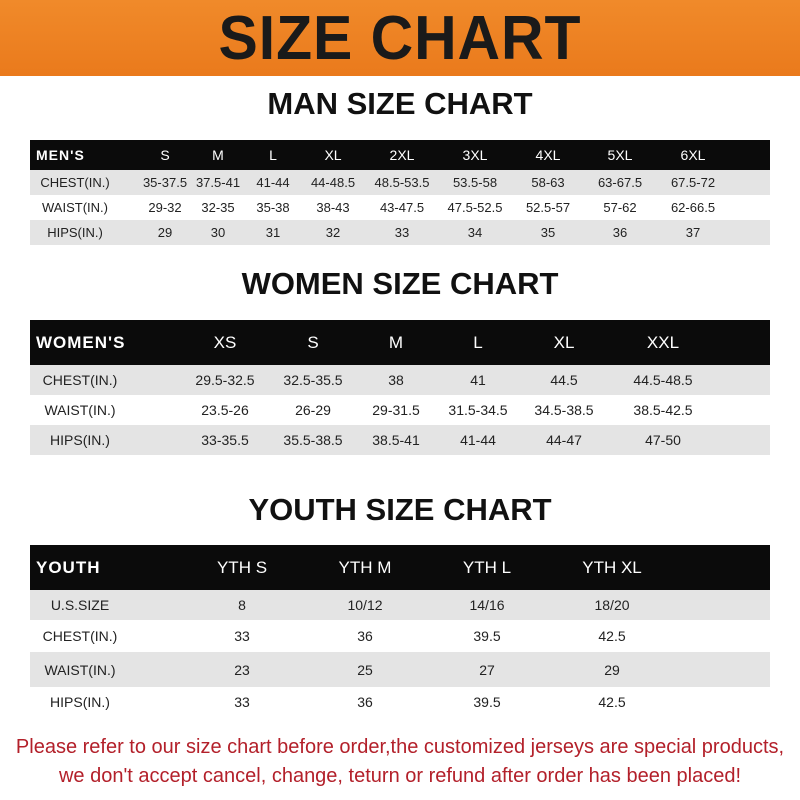 The width and height of the screenshot is (800, 800). I want to click on table-row: HIPS(IN.) 33 36 39.5 42.5, so click(400, 702).